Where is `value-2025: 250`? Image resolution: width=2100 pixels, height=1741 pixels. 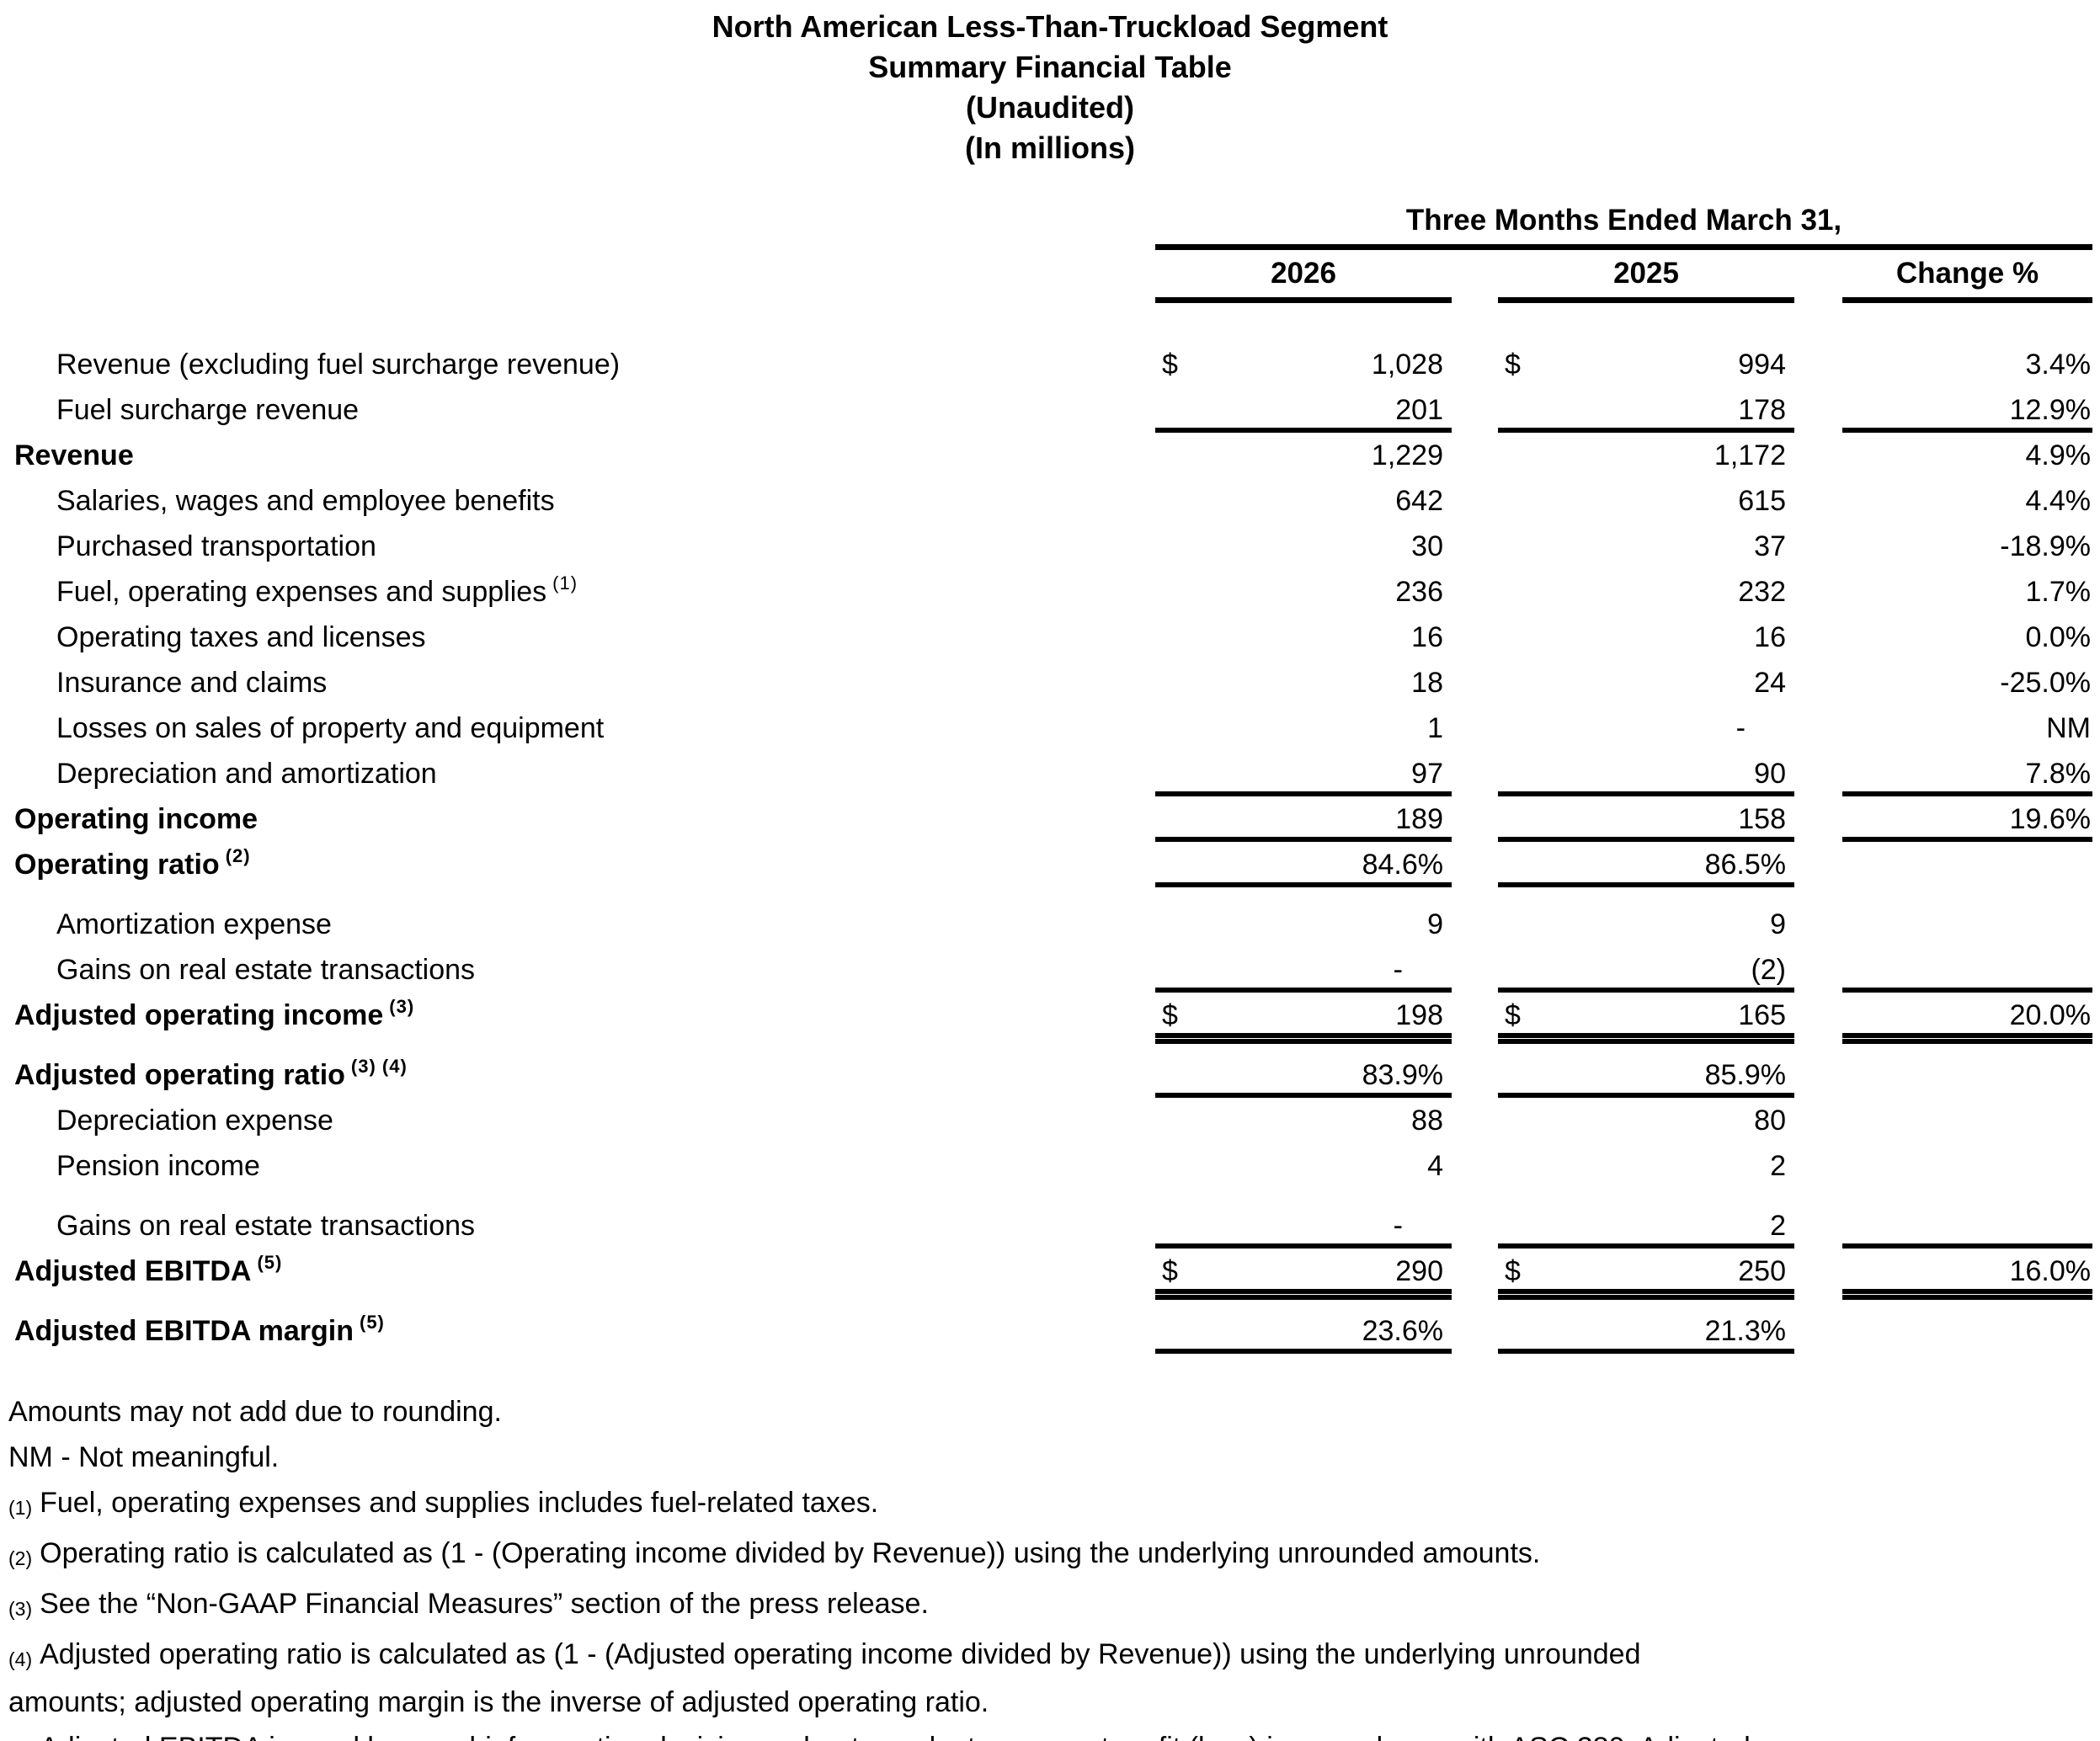
value-2025: 250 is located at coordinates (1762, 1271).